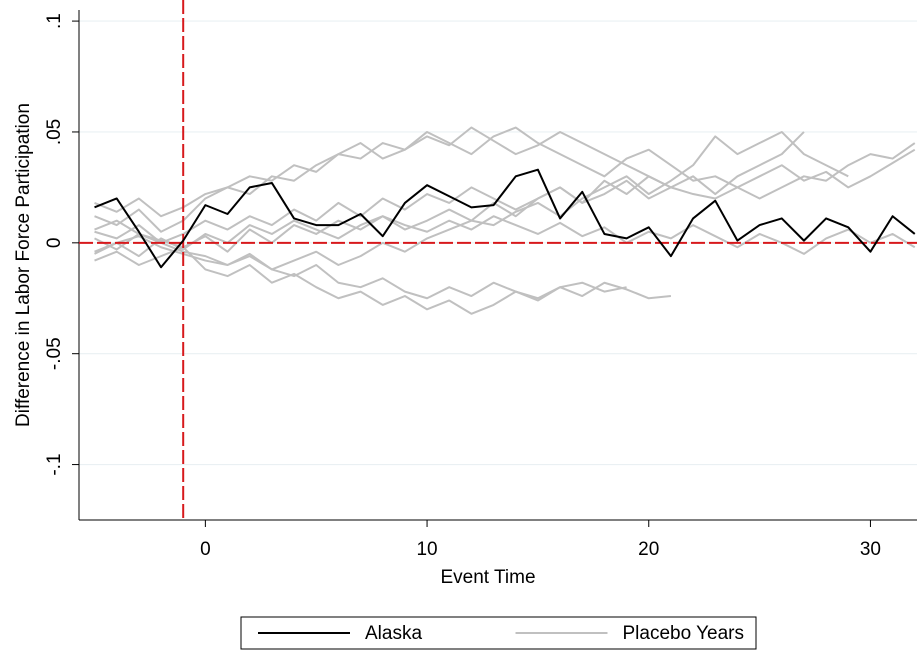 The image size is (917, 652). I want to click on x-tick-label: 30, so click(870, 549).